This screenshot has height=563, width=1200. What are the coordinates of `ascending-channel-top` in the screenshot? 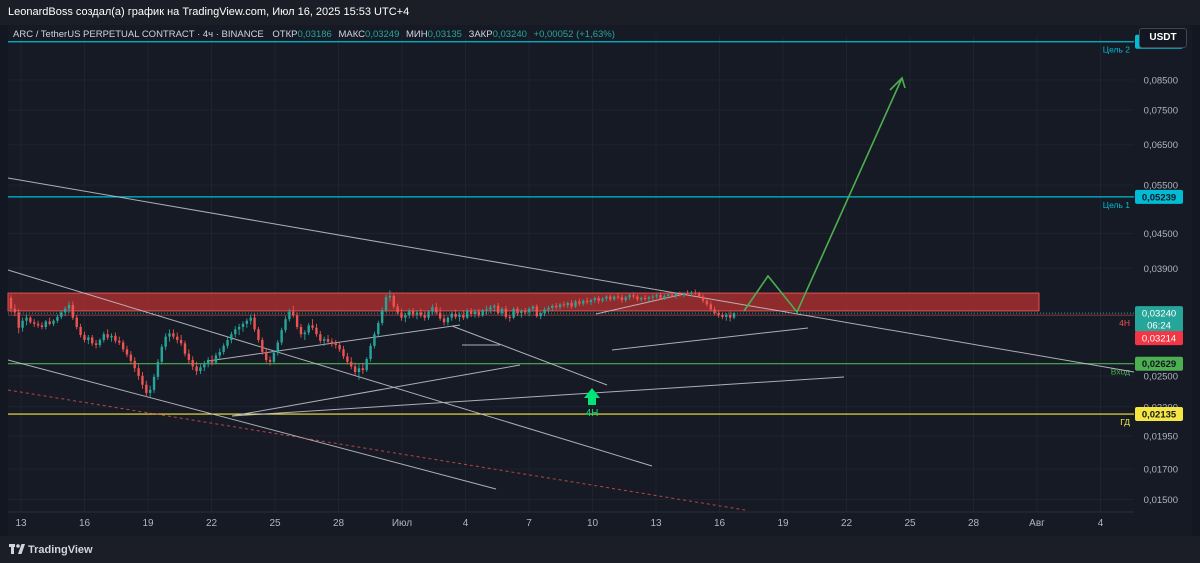 It's located at (334, 343).